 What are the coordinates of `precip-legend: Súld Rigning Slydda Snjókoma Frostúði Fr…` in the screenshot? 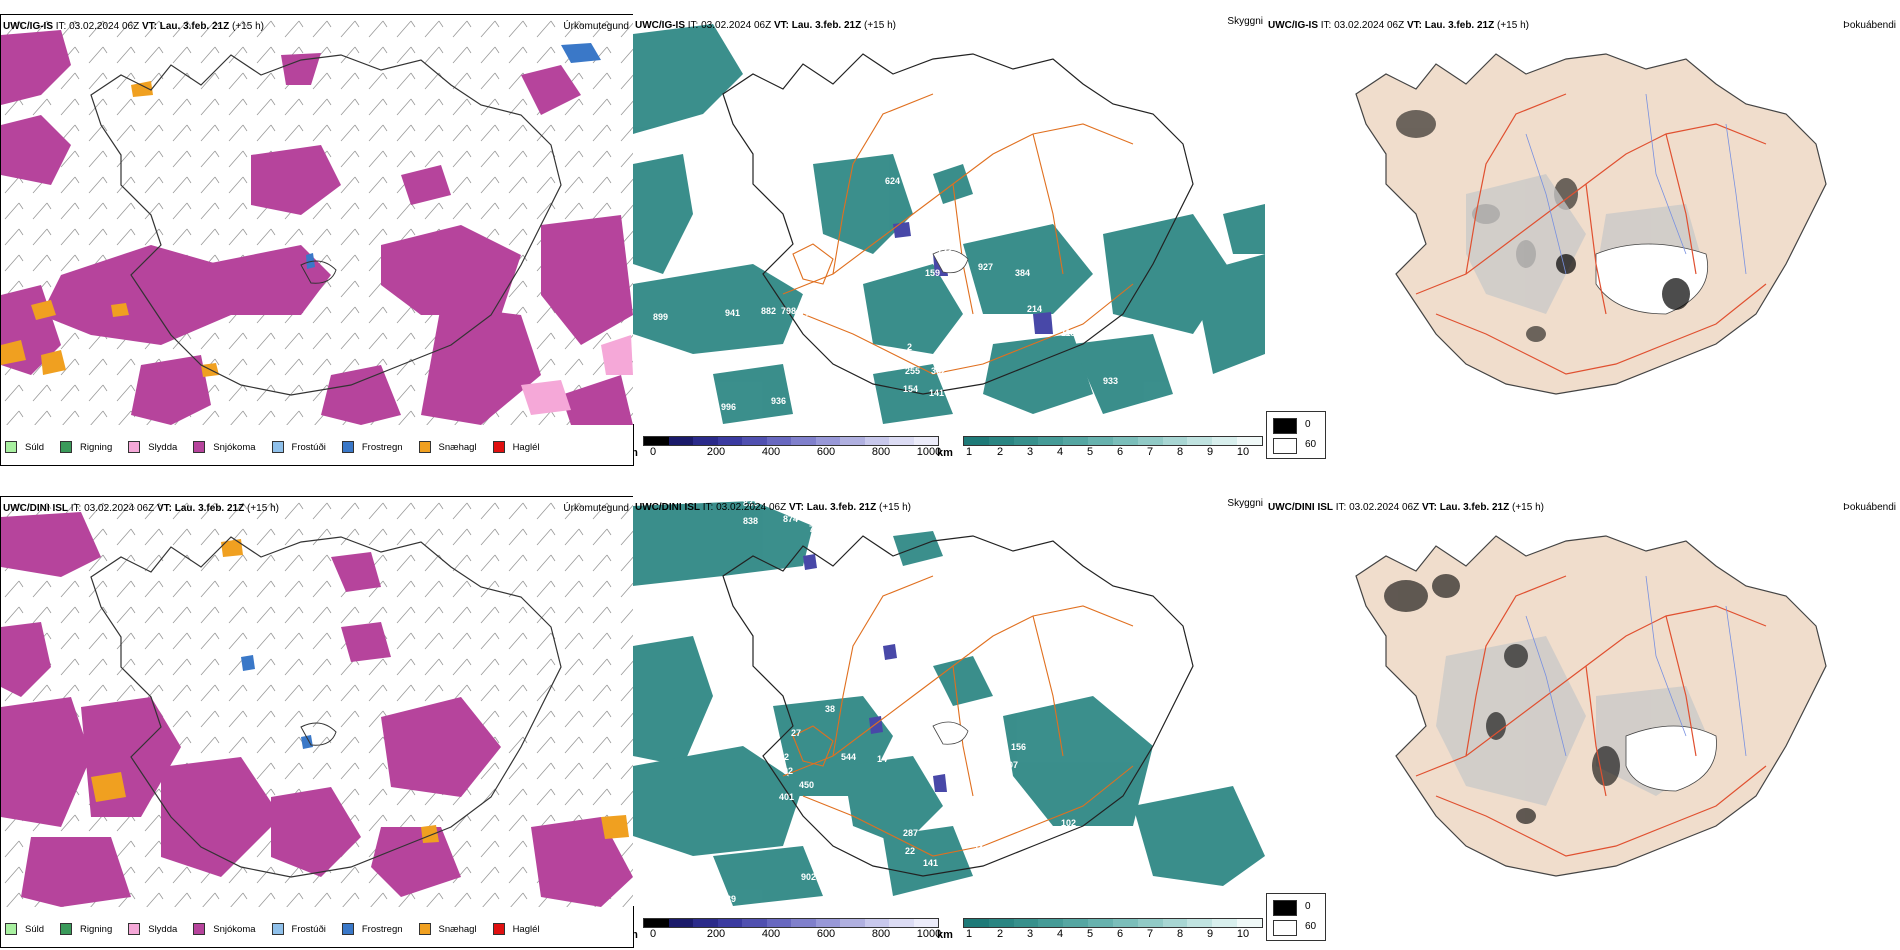 It's located at (280, 447).